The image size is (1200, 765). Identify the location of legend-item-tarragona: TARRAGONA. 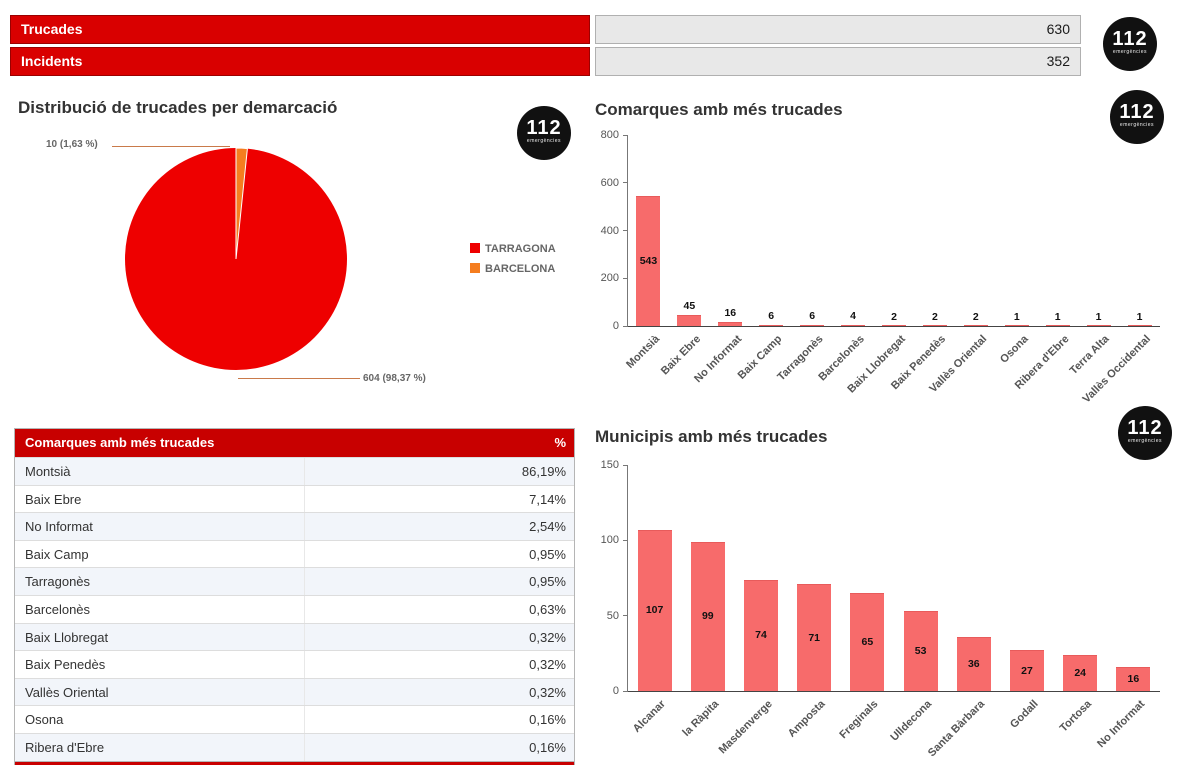
(513, 250).